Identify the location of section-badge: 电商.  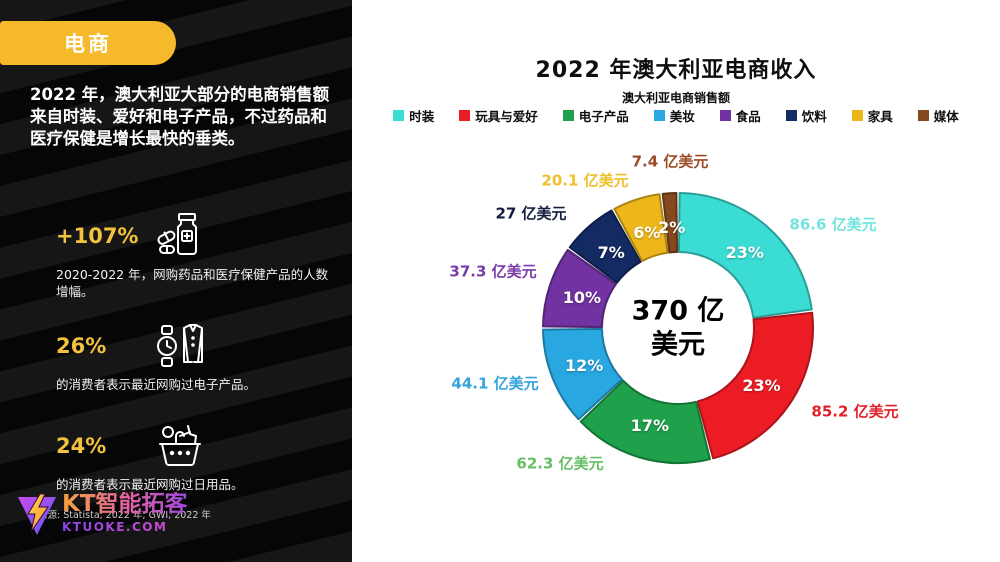
(88, 43).